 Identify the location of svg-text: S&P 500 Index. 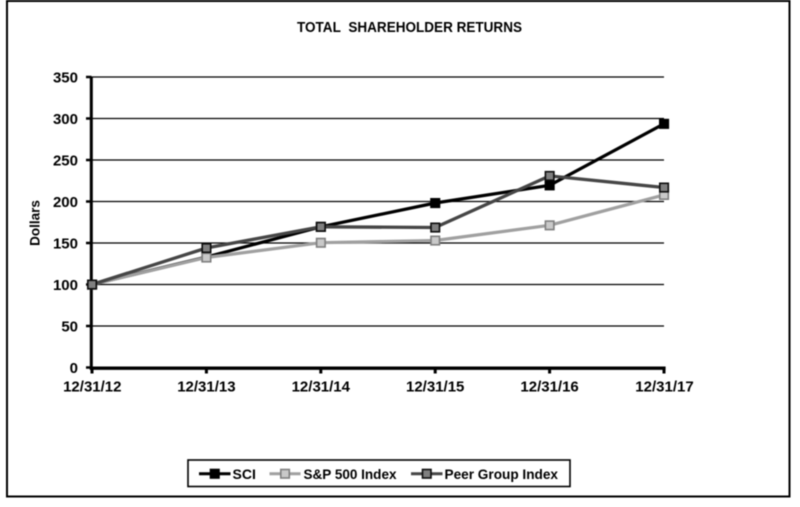
(350, 474).